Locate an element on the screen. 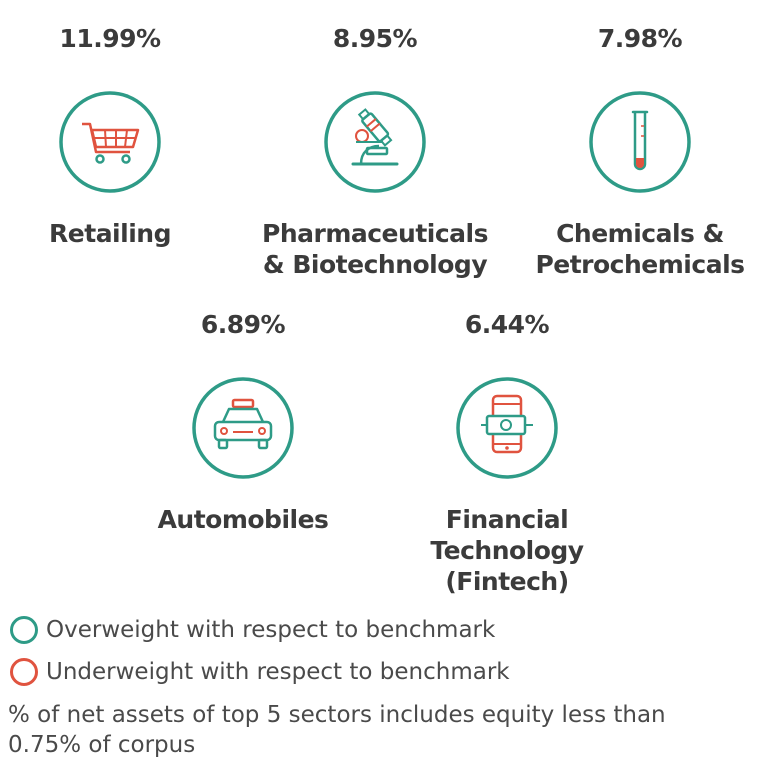 This screenshot has height=774, width=759. sector-percent: 11.99% is located at coordinates (110, 38).